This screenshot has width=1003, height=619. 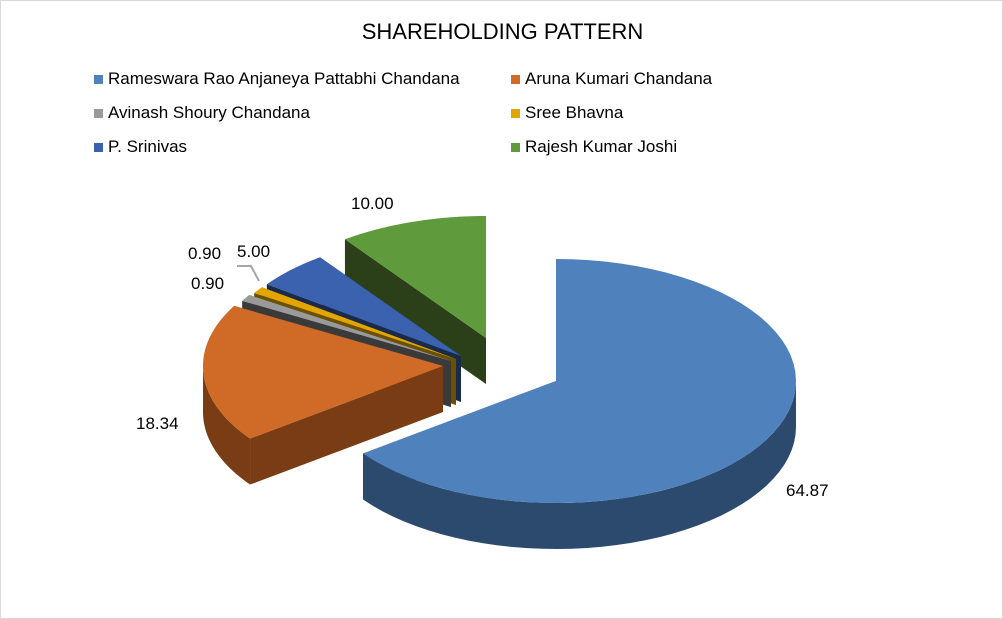 I want to click on legend-entry: Sree Bhavna, so click(x=567, y=113).